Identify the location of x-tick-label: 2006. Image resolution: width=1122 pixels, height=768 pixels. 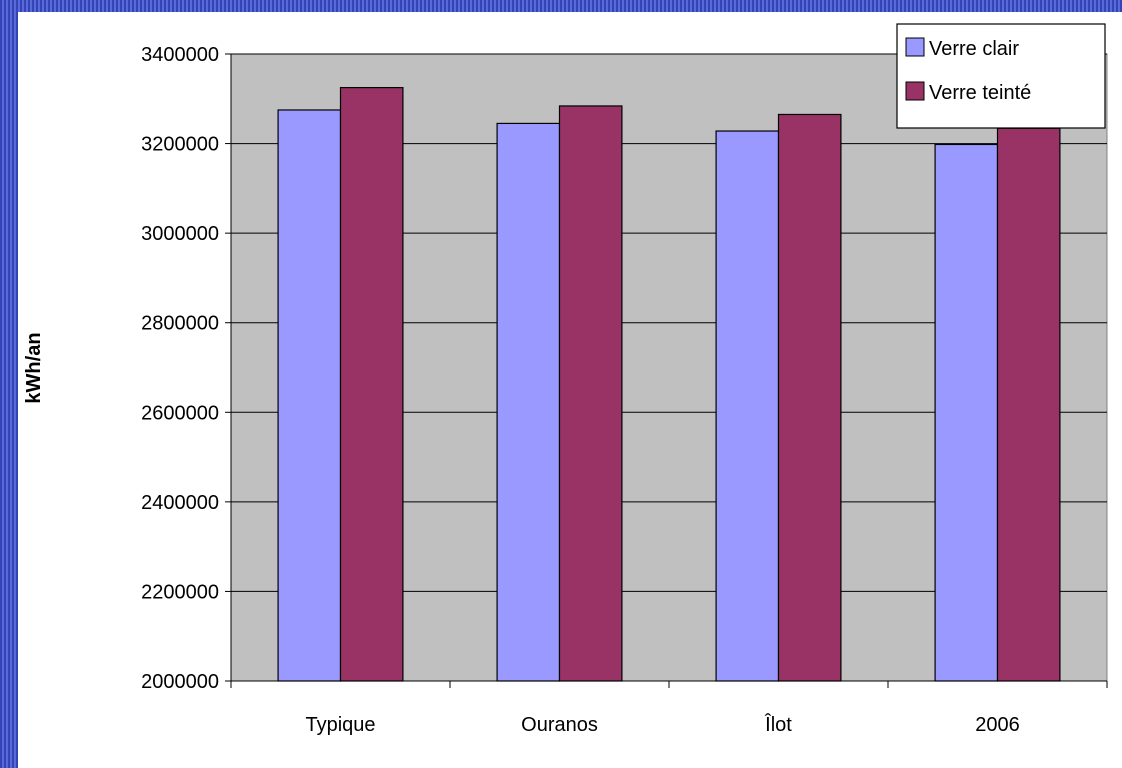
(997, 725).